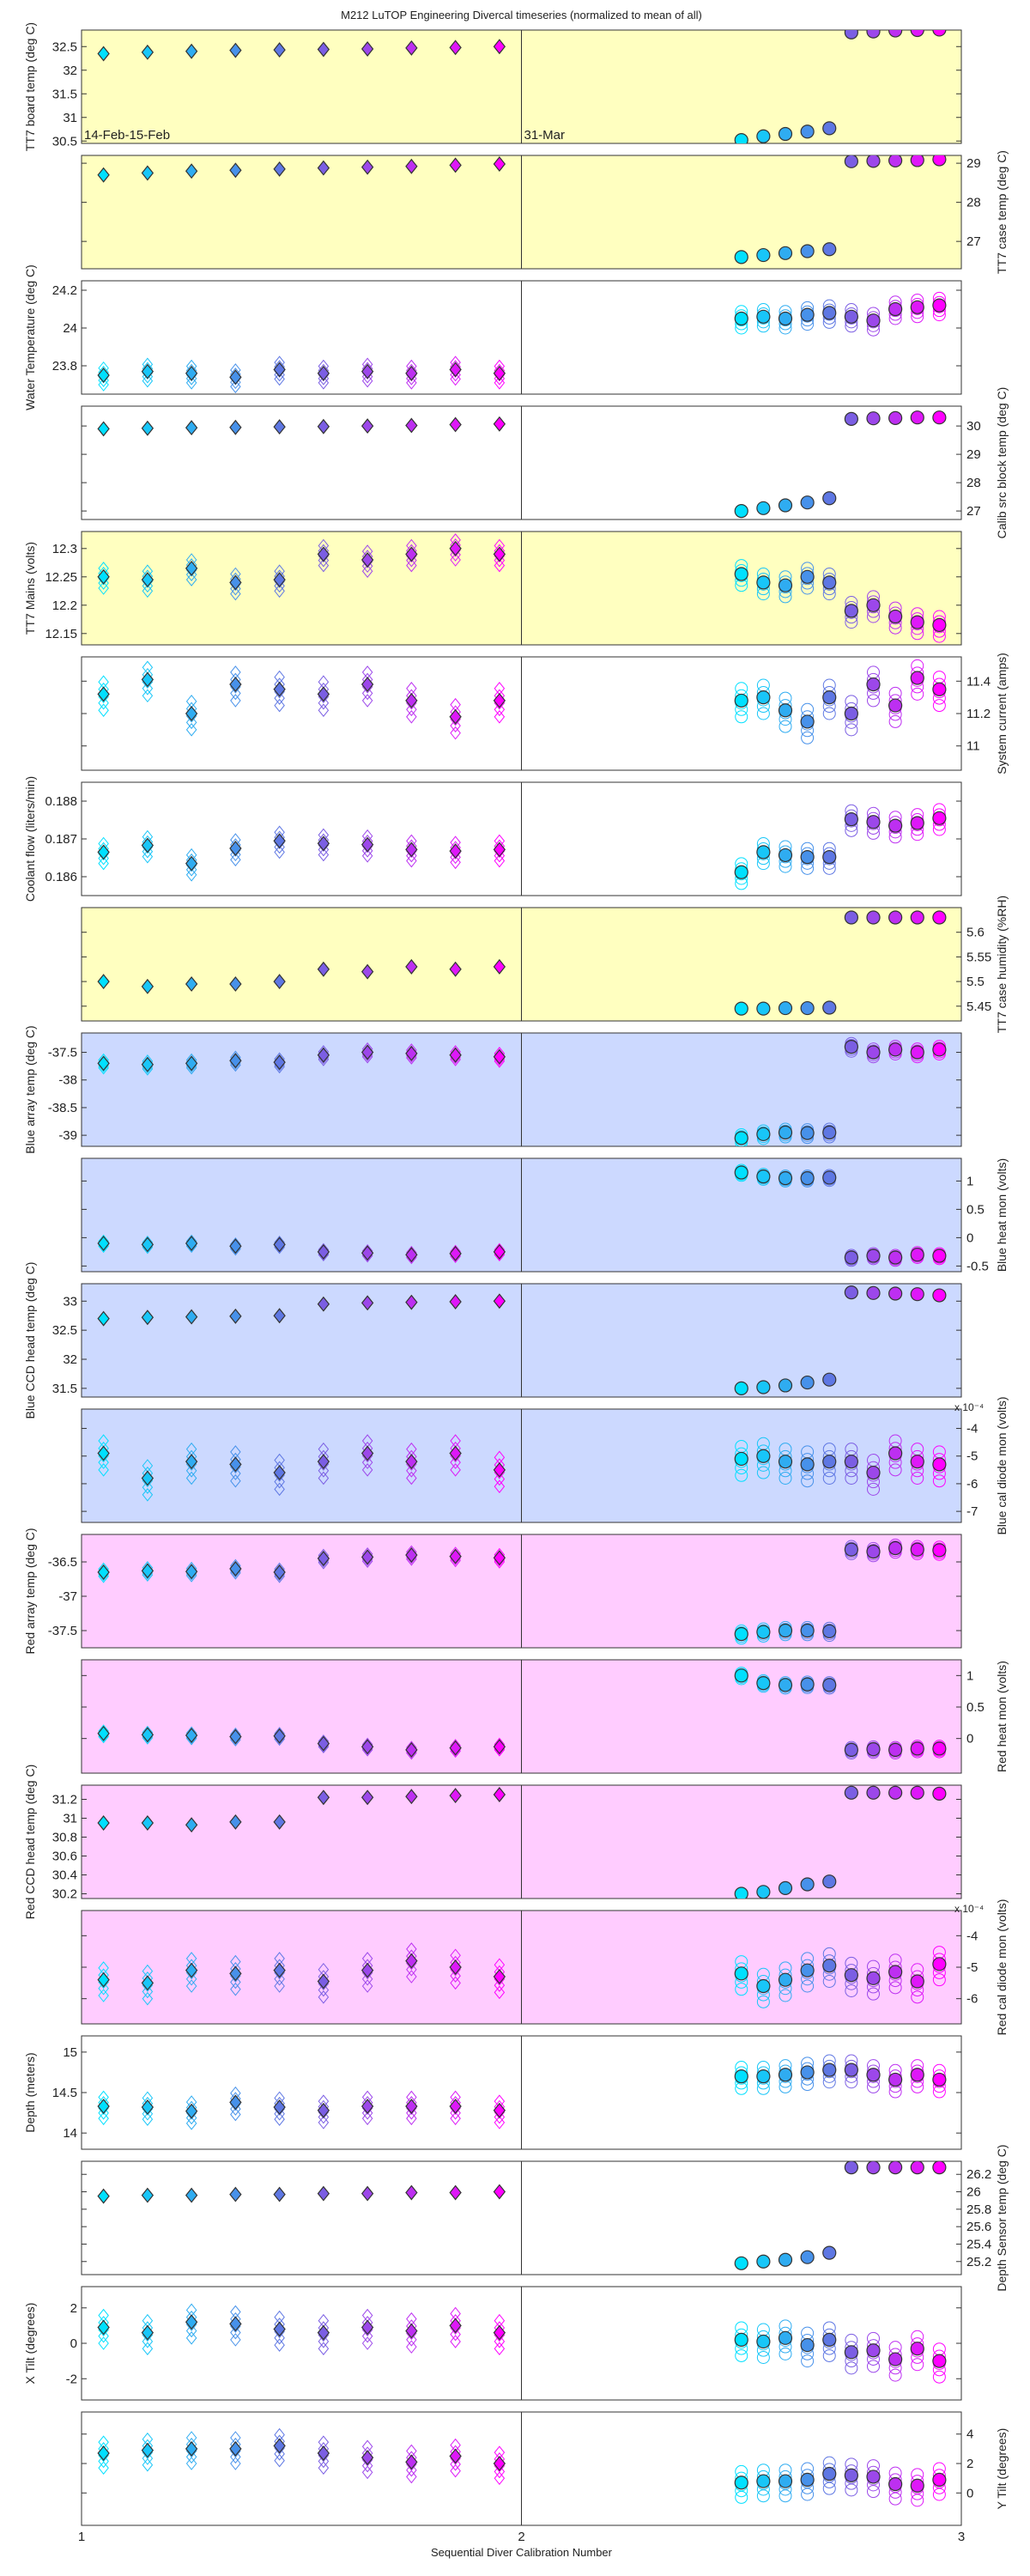  I want to click on panel-13: 0 0.5 1 Red heat mon (volts), so click(545, 1716).